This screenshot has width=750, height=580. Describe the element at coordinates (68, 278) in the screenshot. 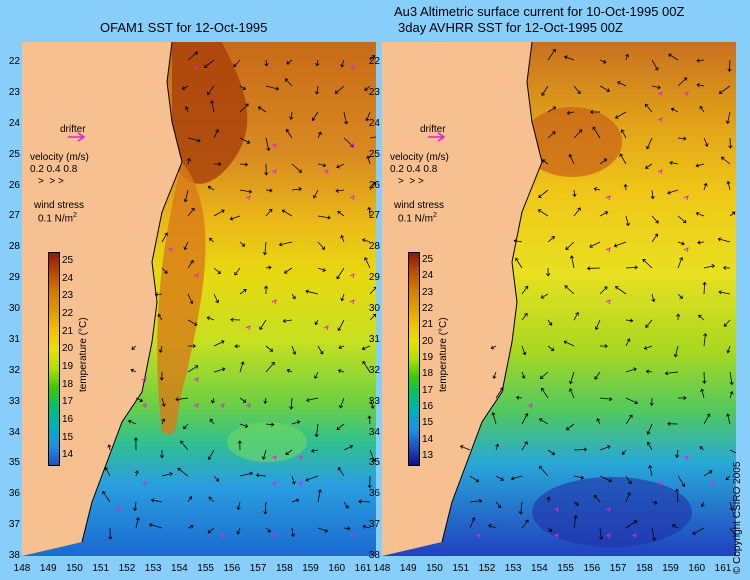

I see `colorbar-tick: 24` at that location.